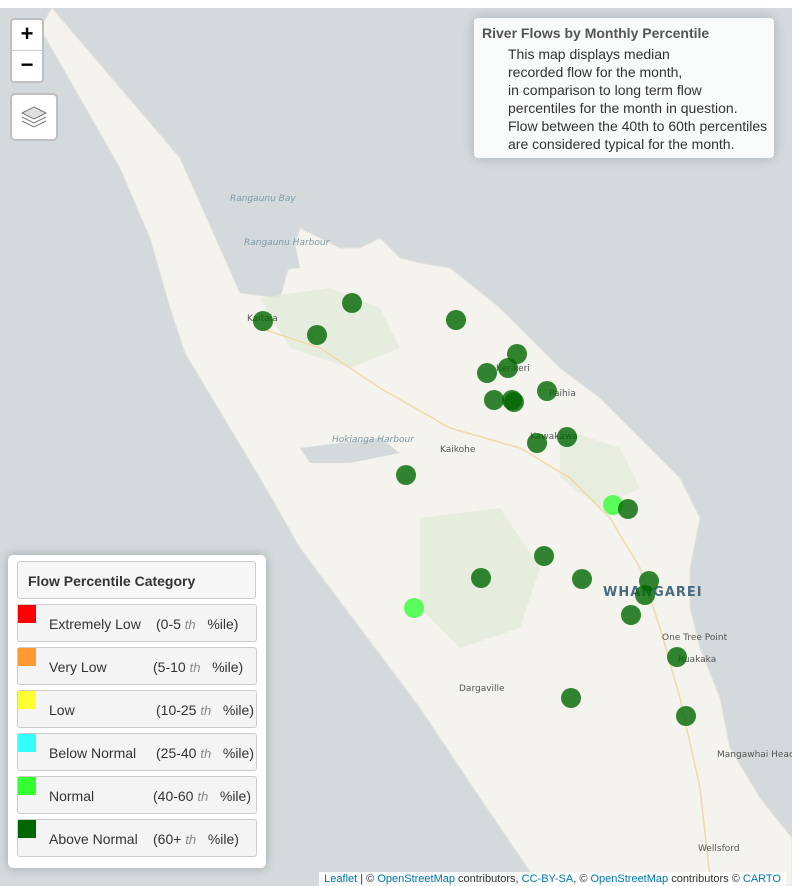  What do you see at coordinates (719, 849) in the screenshot?
I see `place-label: Wellsford` at bounding box center [719, 849].